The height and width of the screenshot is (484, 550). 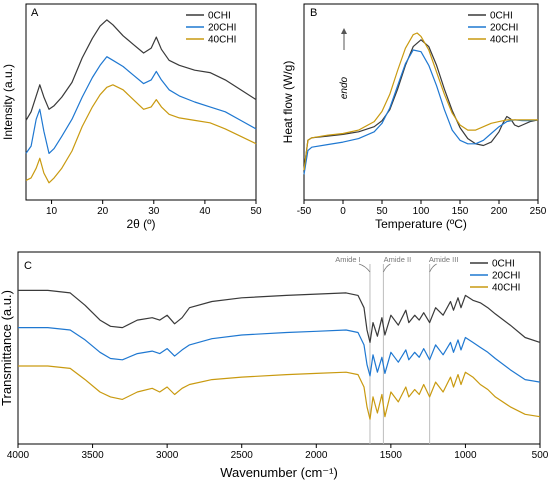 What do you see at coordinates (421, 224) in the screenshot?
I see `x-axis-label: Temperature (ºC)` at bounding box center [421, 224].